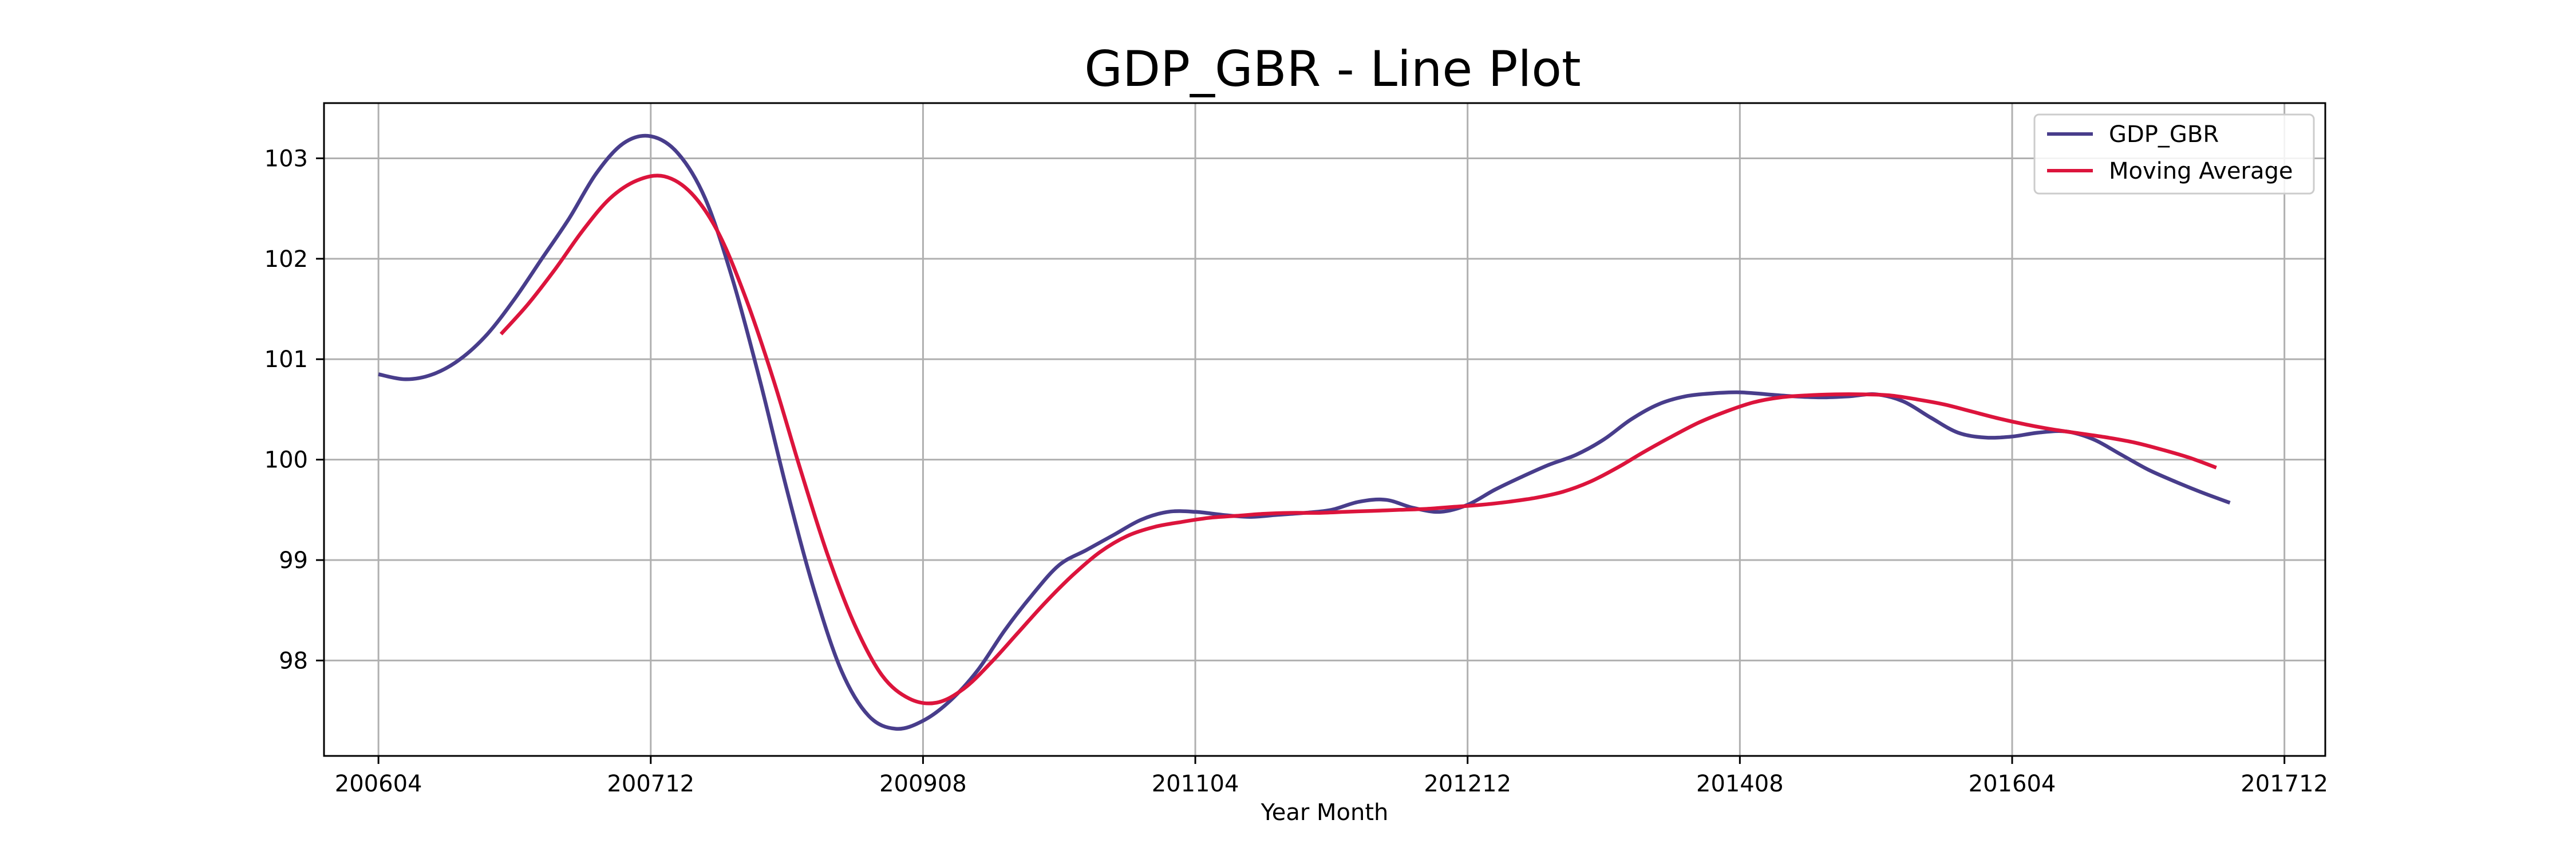 Image resolution: width=2576 pixels, height=859 pixels. I want to click on legend-box, so click(2174, 154).